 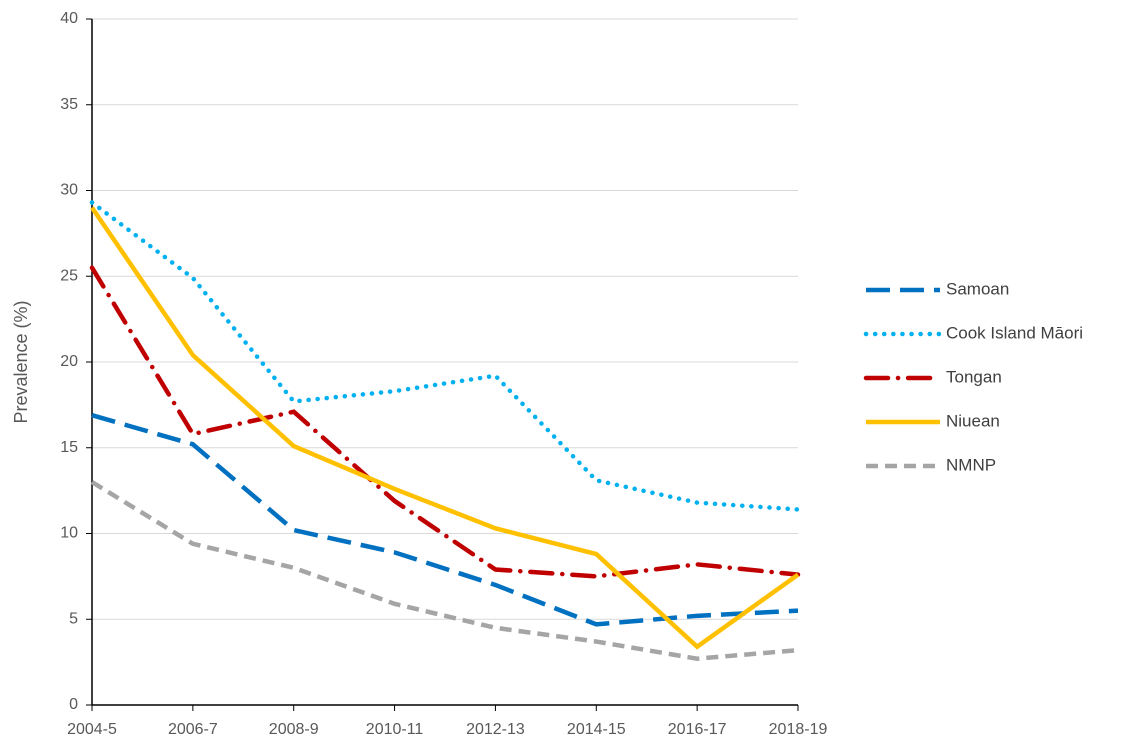 What do you see at coordinates (92, 729) in the screenshot?
I see `x-tick-label: 2004-5` at bounding box center [92, 729].